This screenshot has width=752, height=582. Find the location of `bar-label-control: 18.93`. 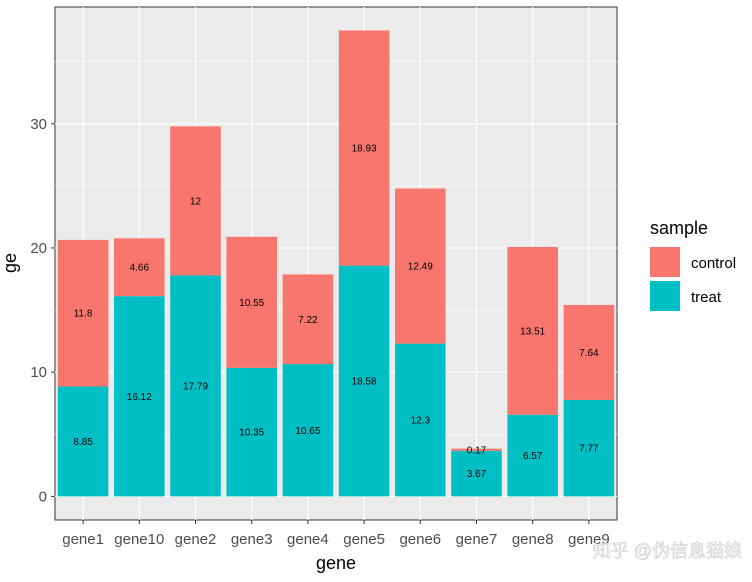

bar-label-control: 18.93 is located at coordinates (364, 149).